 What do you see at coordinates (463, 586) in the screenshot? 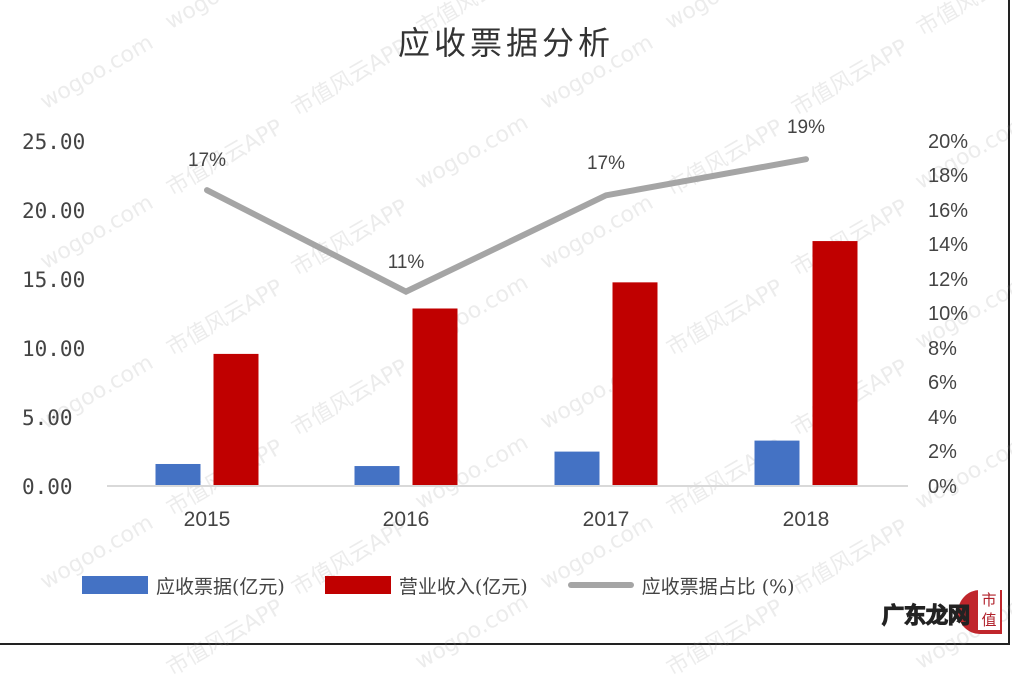
I see `legend-label: 营业收入(亿元)` at bounding box center [463, 586].